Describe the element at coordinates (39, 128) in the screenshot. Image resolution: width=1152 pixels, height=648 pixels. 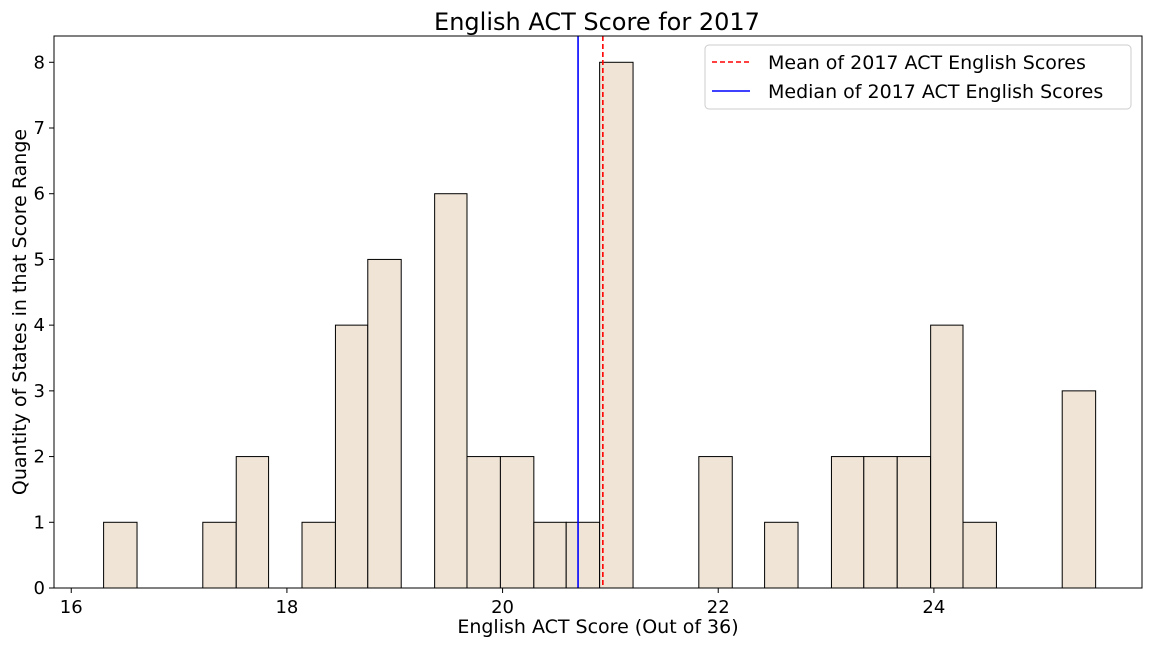
I see `y-tick-label: 7` at that location.